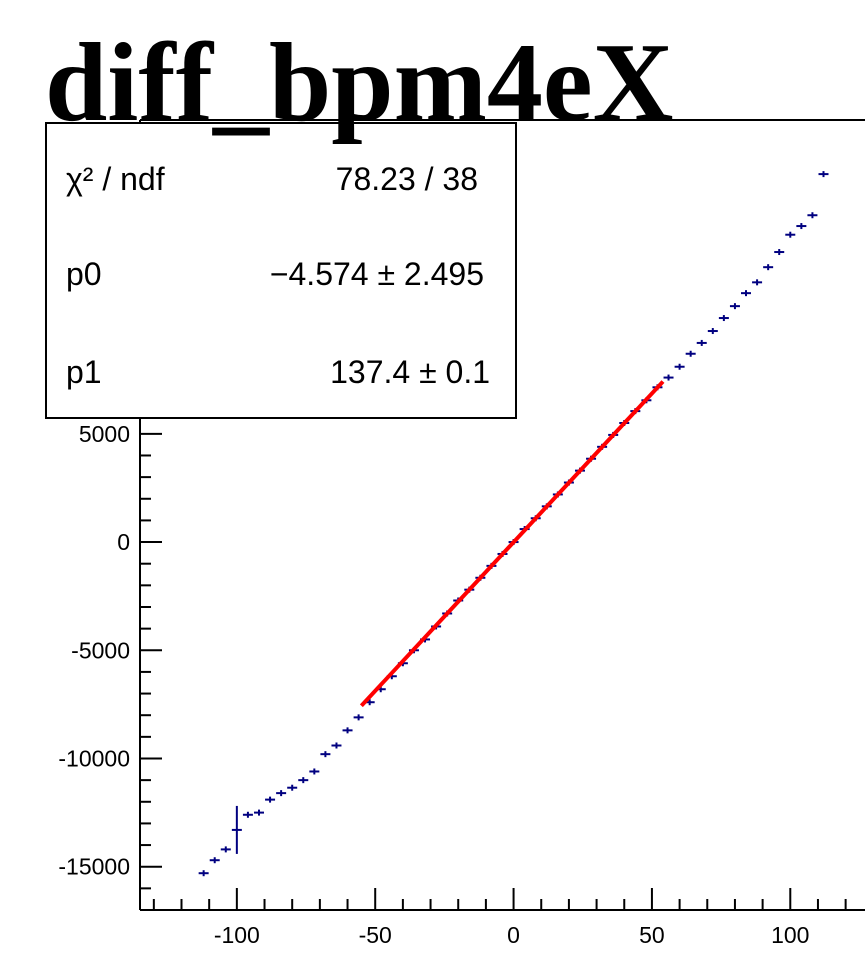 The image size is (865, 966). Describe the element at coordinates (237, 935) in the screenshot. I see `x-tick-label: -100` at that location.